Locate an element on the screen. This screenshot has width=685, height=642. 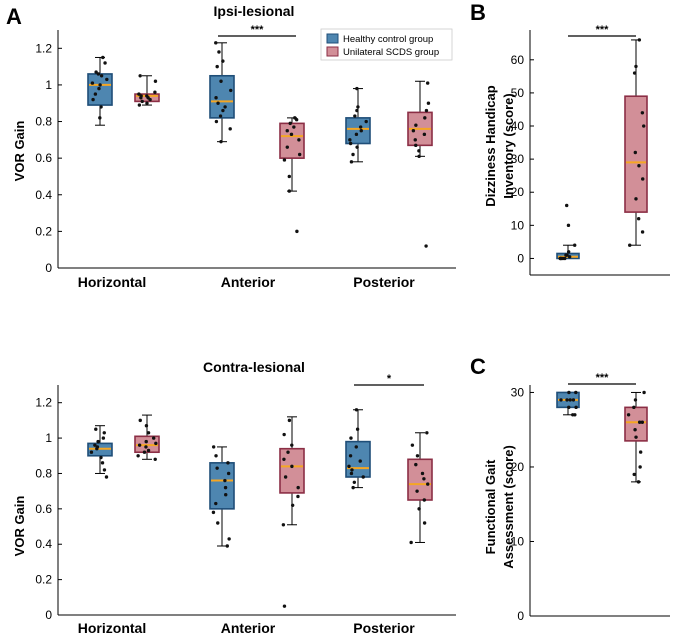
legend-frame is located at coordinates (386, 44).